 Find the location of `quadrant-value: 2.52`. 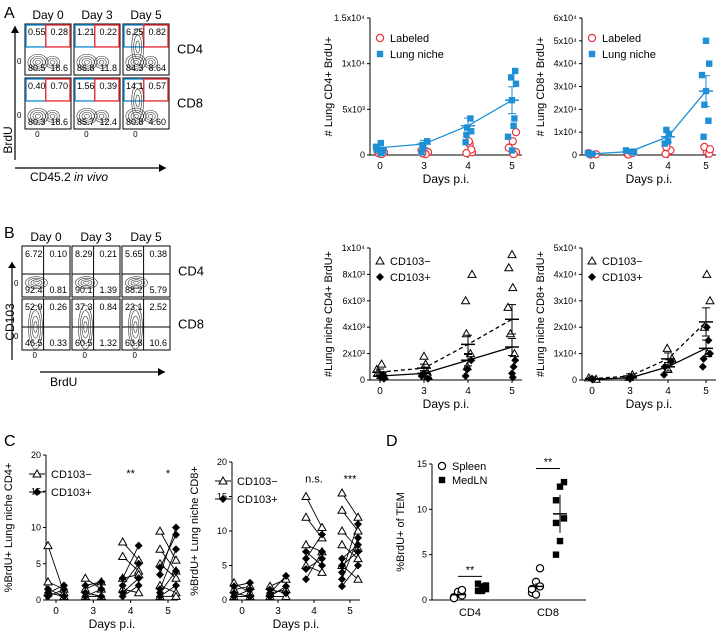

quadrant-value: 2.52 is located at coordinates (158, 307).